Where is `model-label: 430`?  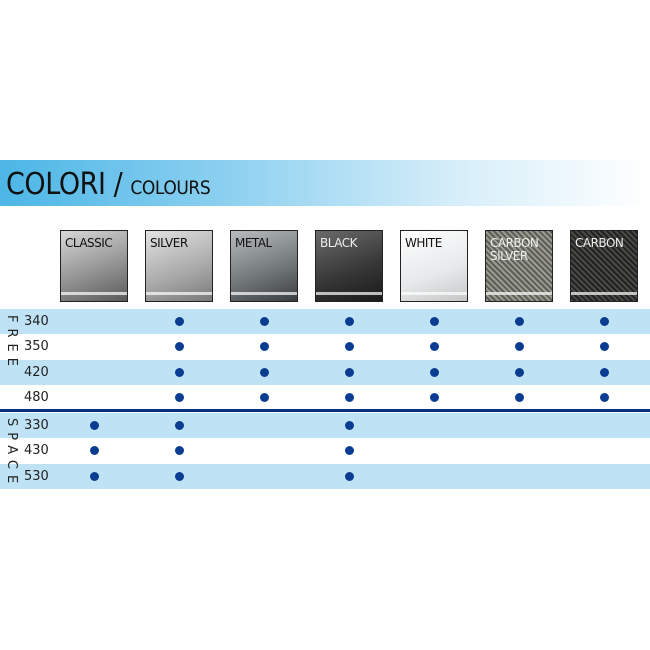 model-label: 430 is located at coordinates (36, 450).